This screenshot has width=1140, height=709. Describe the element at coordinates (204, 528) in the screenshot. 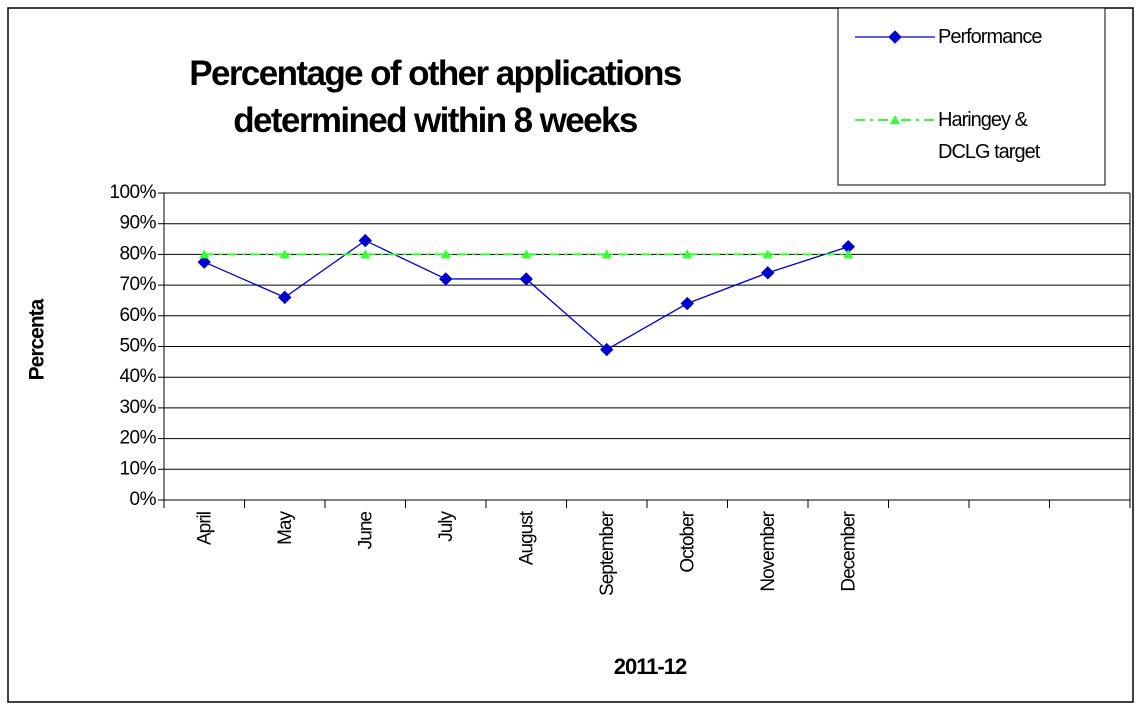

I see `x-tick-label: April` at that location.